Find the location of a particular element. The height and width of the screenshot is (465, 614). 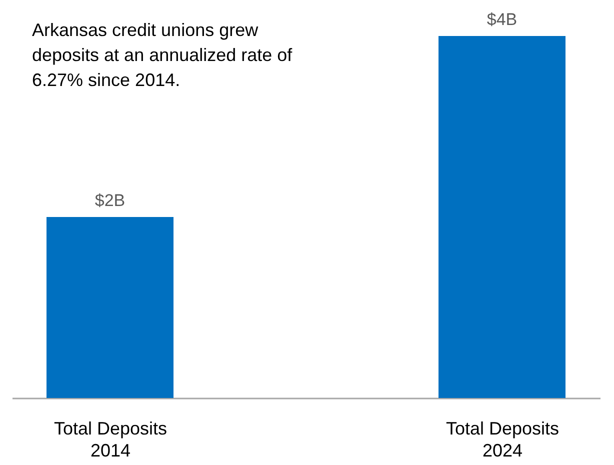

data-label: $2B is located at coordinates (110, 200).